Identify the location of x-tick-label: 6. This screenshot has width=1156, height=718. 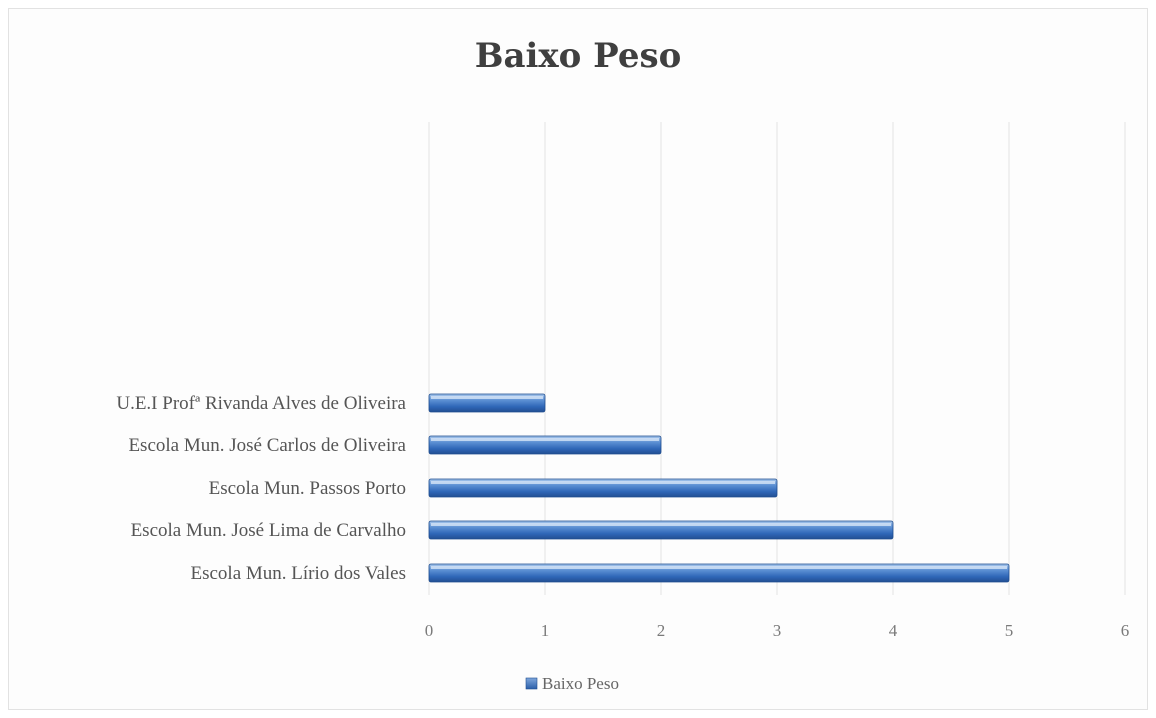
(1125, 630).